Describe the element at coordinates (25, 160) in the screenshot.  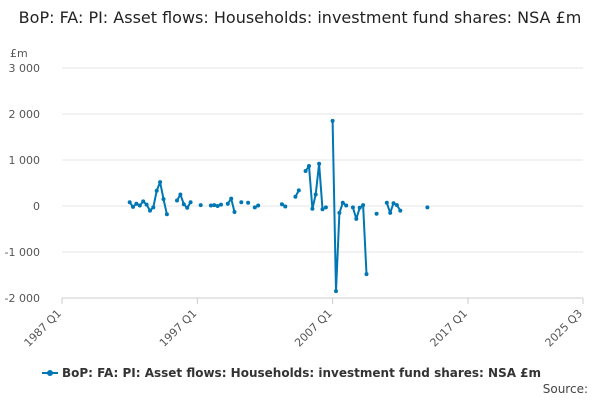
I see `y-tick-label: 1 000` at that location.